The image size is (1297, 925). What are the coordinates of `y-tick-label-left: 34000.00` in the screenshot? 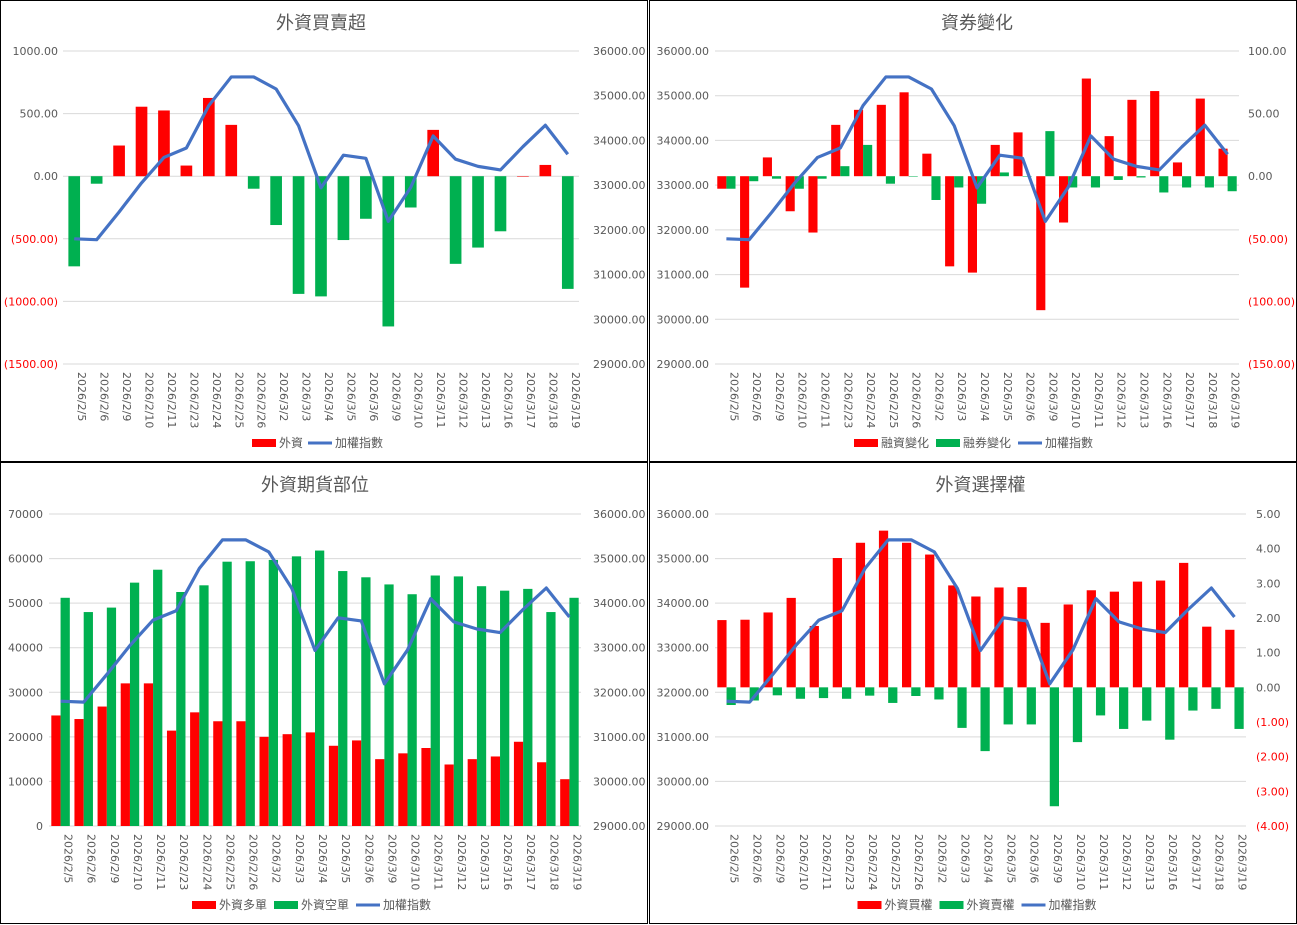 It's located at (683, 603).